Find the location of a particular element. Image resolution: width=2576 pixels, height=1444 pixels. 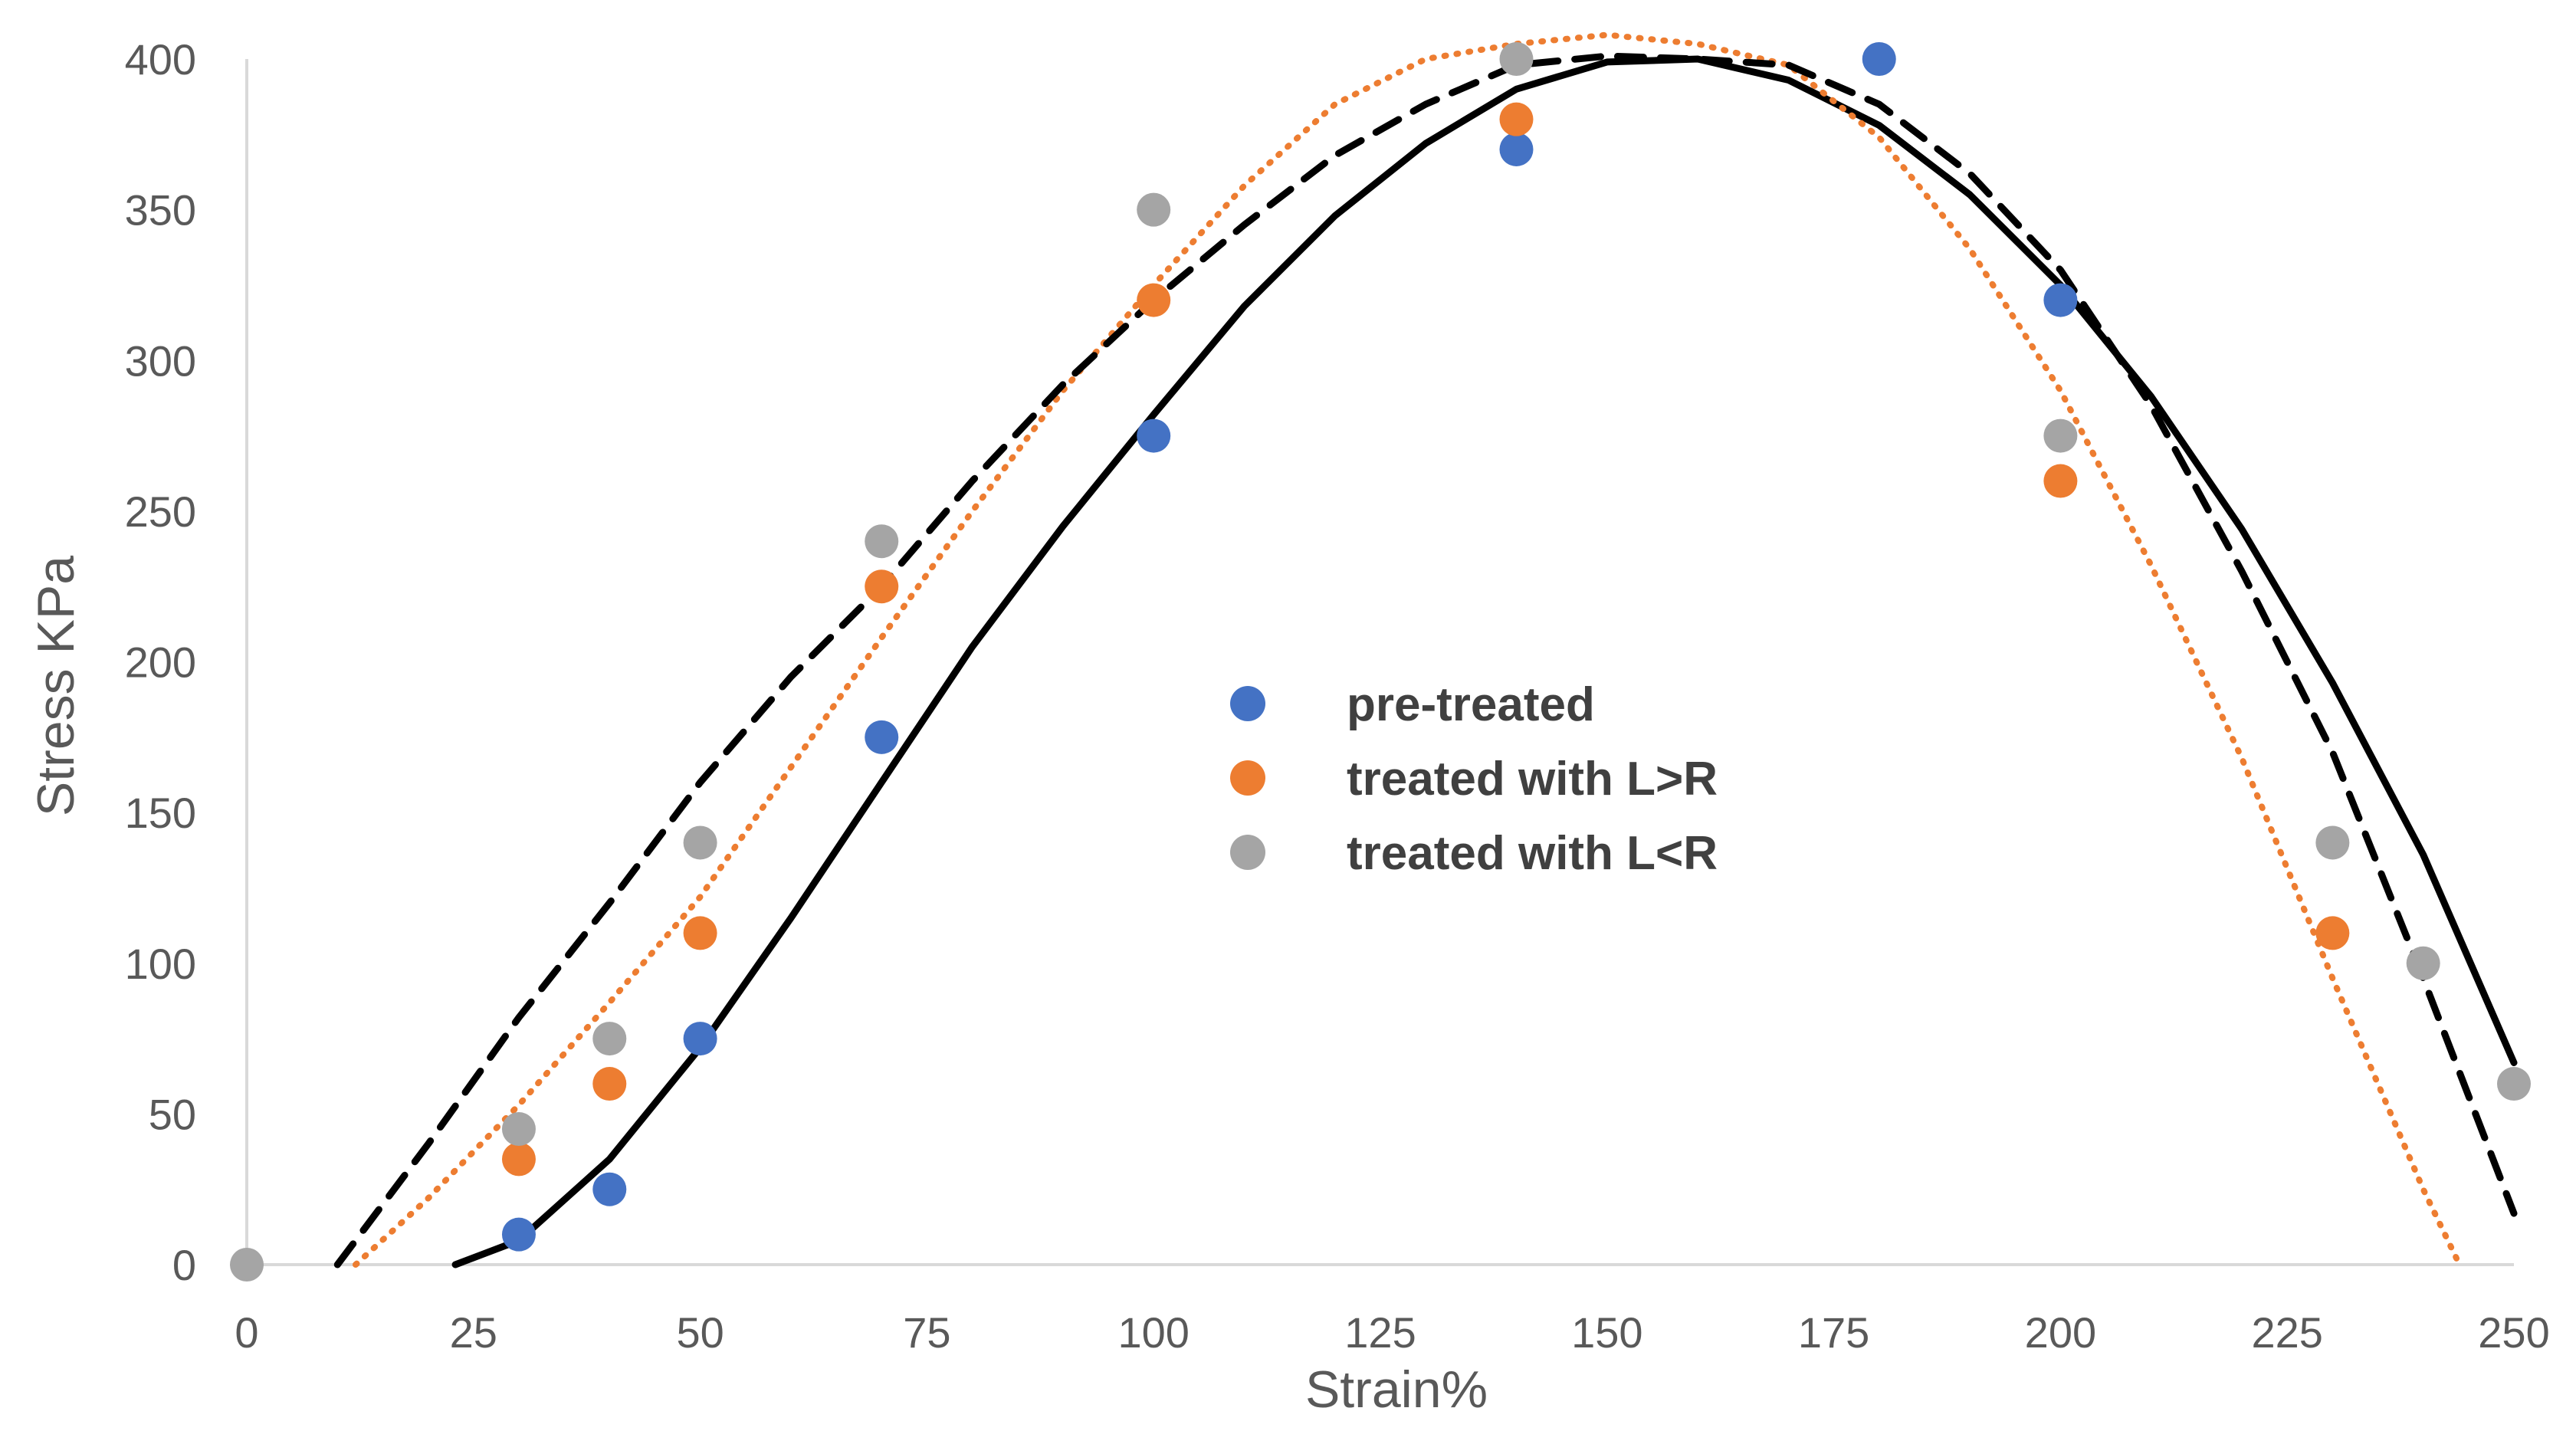

legend-marker-treated-rl is located at coordinates (1247, 852).